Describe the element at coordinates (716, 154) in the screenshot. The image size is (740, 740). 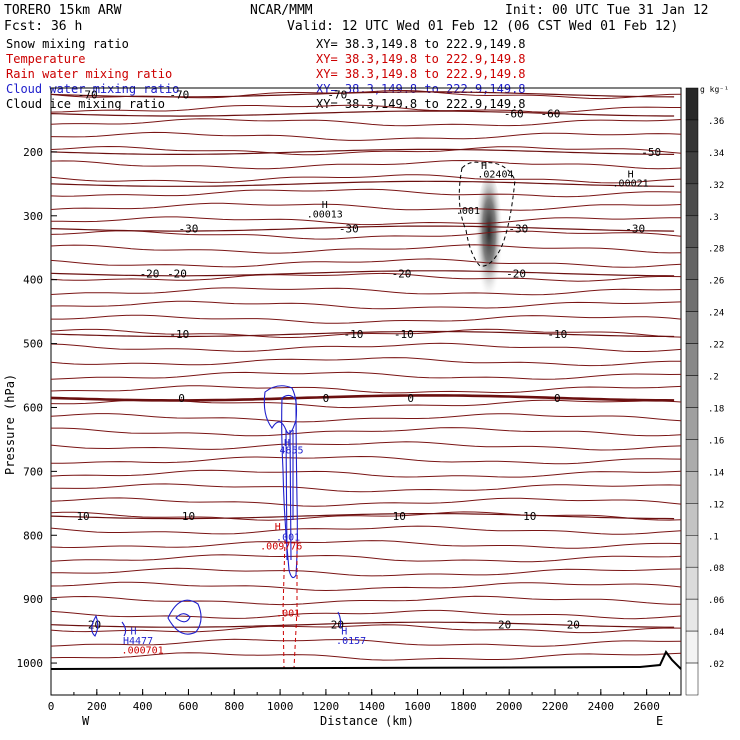
I see `colorbar-label: .34` at that location.